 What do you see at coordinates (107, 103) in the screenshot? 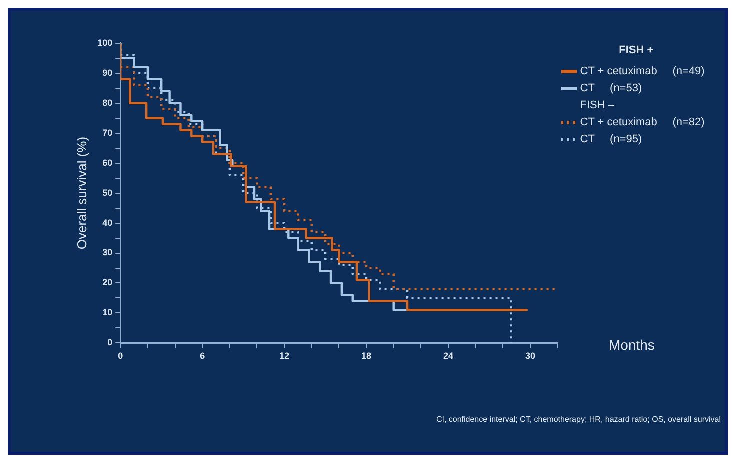
I see `y-tick-label: 80` at bounding box center [107, 103].